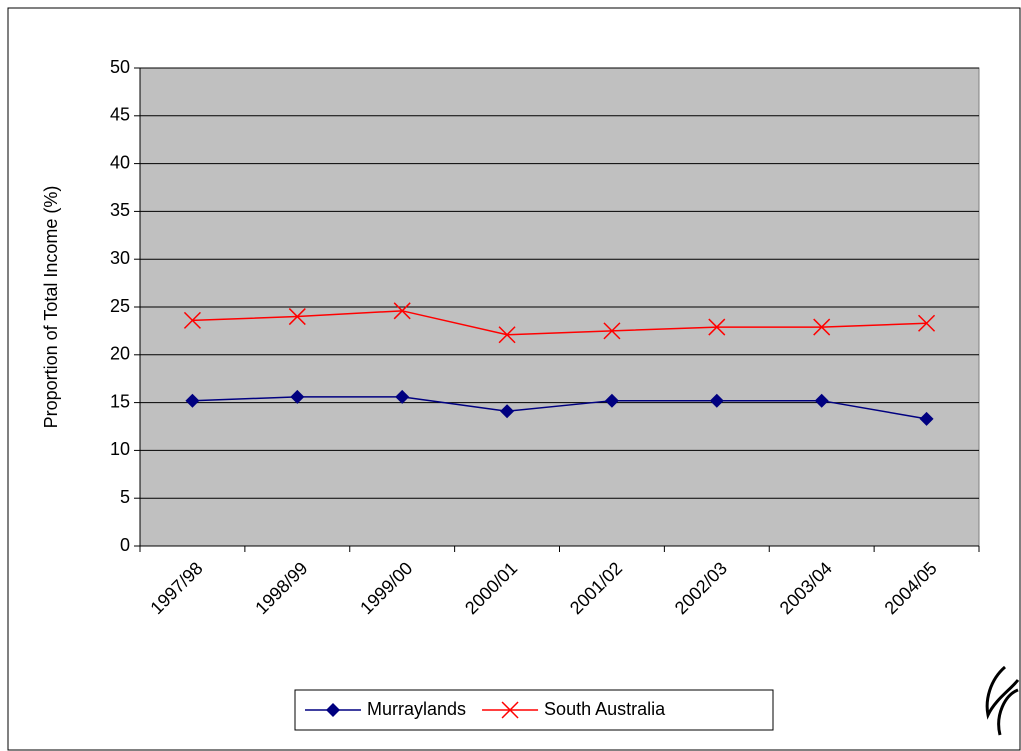 This screenshot has width=1021, height=751. Describe the element at coordinates (120, 401) in the screenshot. I see `y-tick-label: 15` at that location.